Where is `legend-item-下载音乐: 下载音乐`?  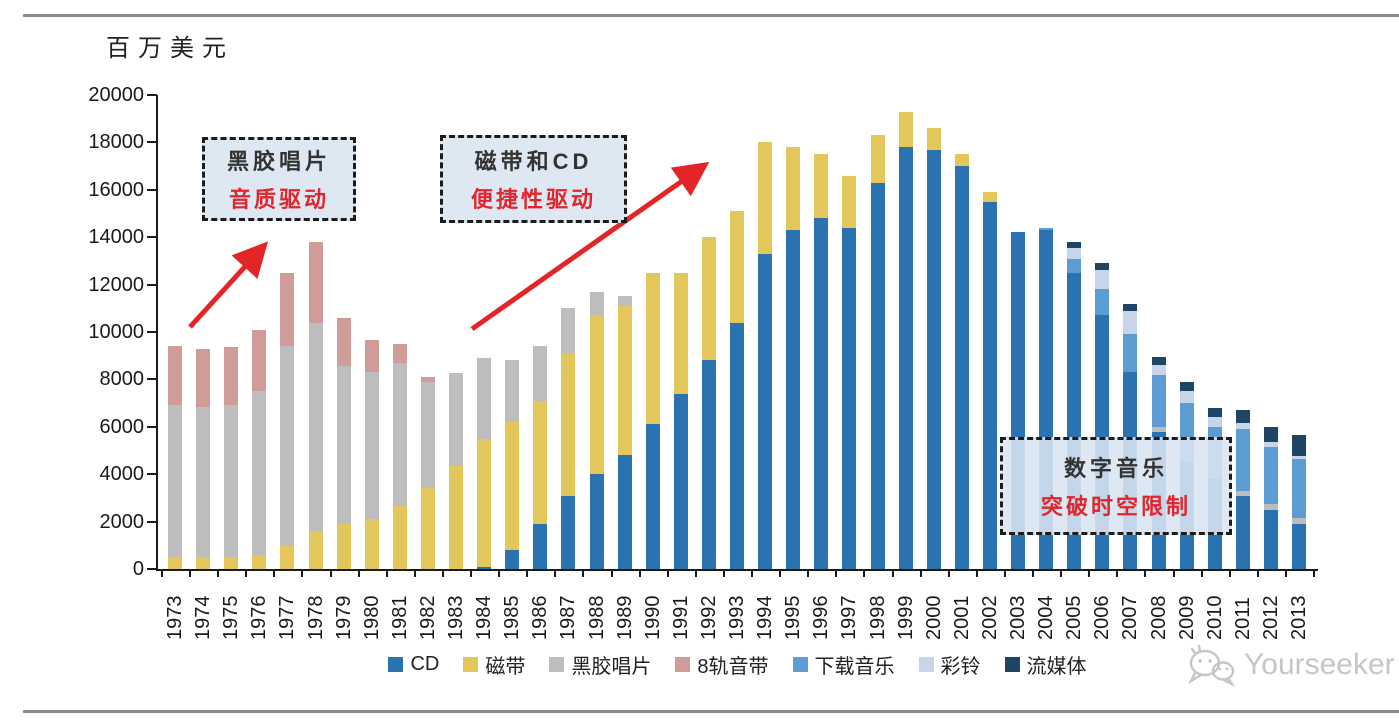
legend-item-下载音乐: 下载音乐 is located at coordinates (843, 664).